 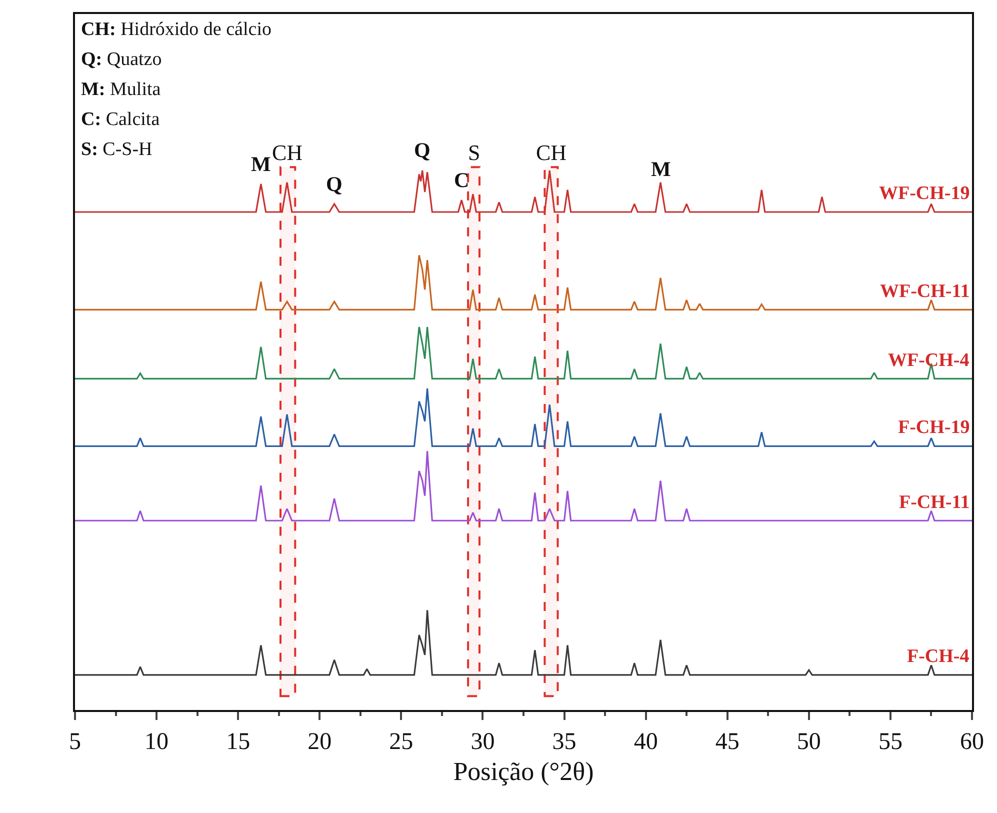 I want to click on x-tick-label: 45, so click(x=727, y=741).